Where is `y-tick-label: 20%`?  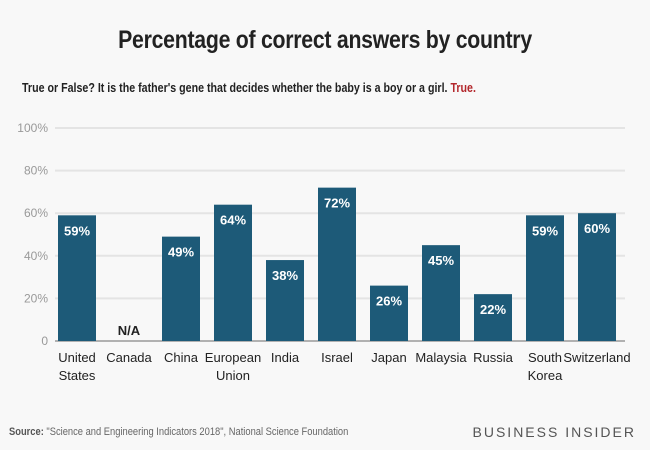 y-tick-label: 20% is located at coordinates (36, 298).